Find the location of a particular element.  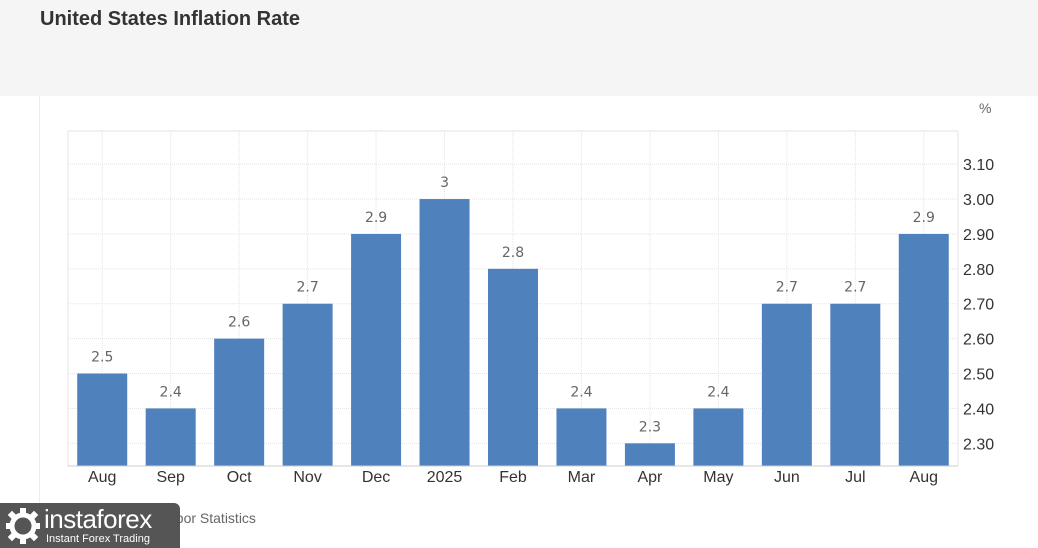

y-tick-label: 2.80 is located at coordinates (978, 270).